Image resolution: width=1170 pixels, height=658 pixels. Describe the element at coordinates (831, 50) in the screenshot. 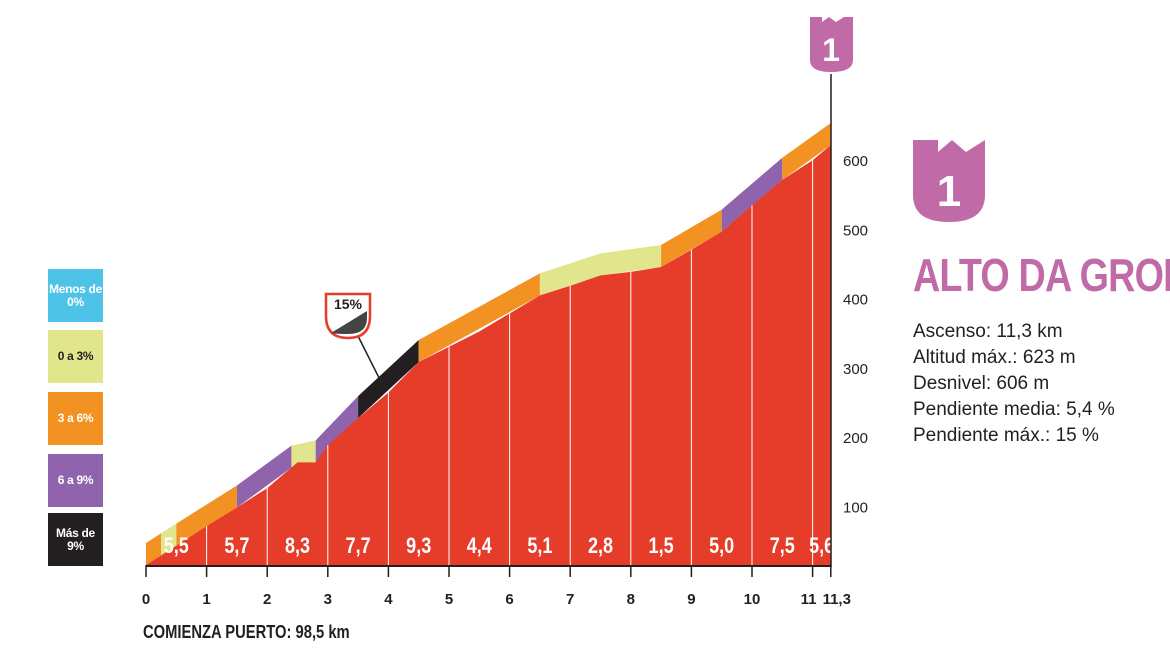

I see `summit-category-number: 1` at that location.